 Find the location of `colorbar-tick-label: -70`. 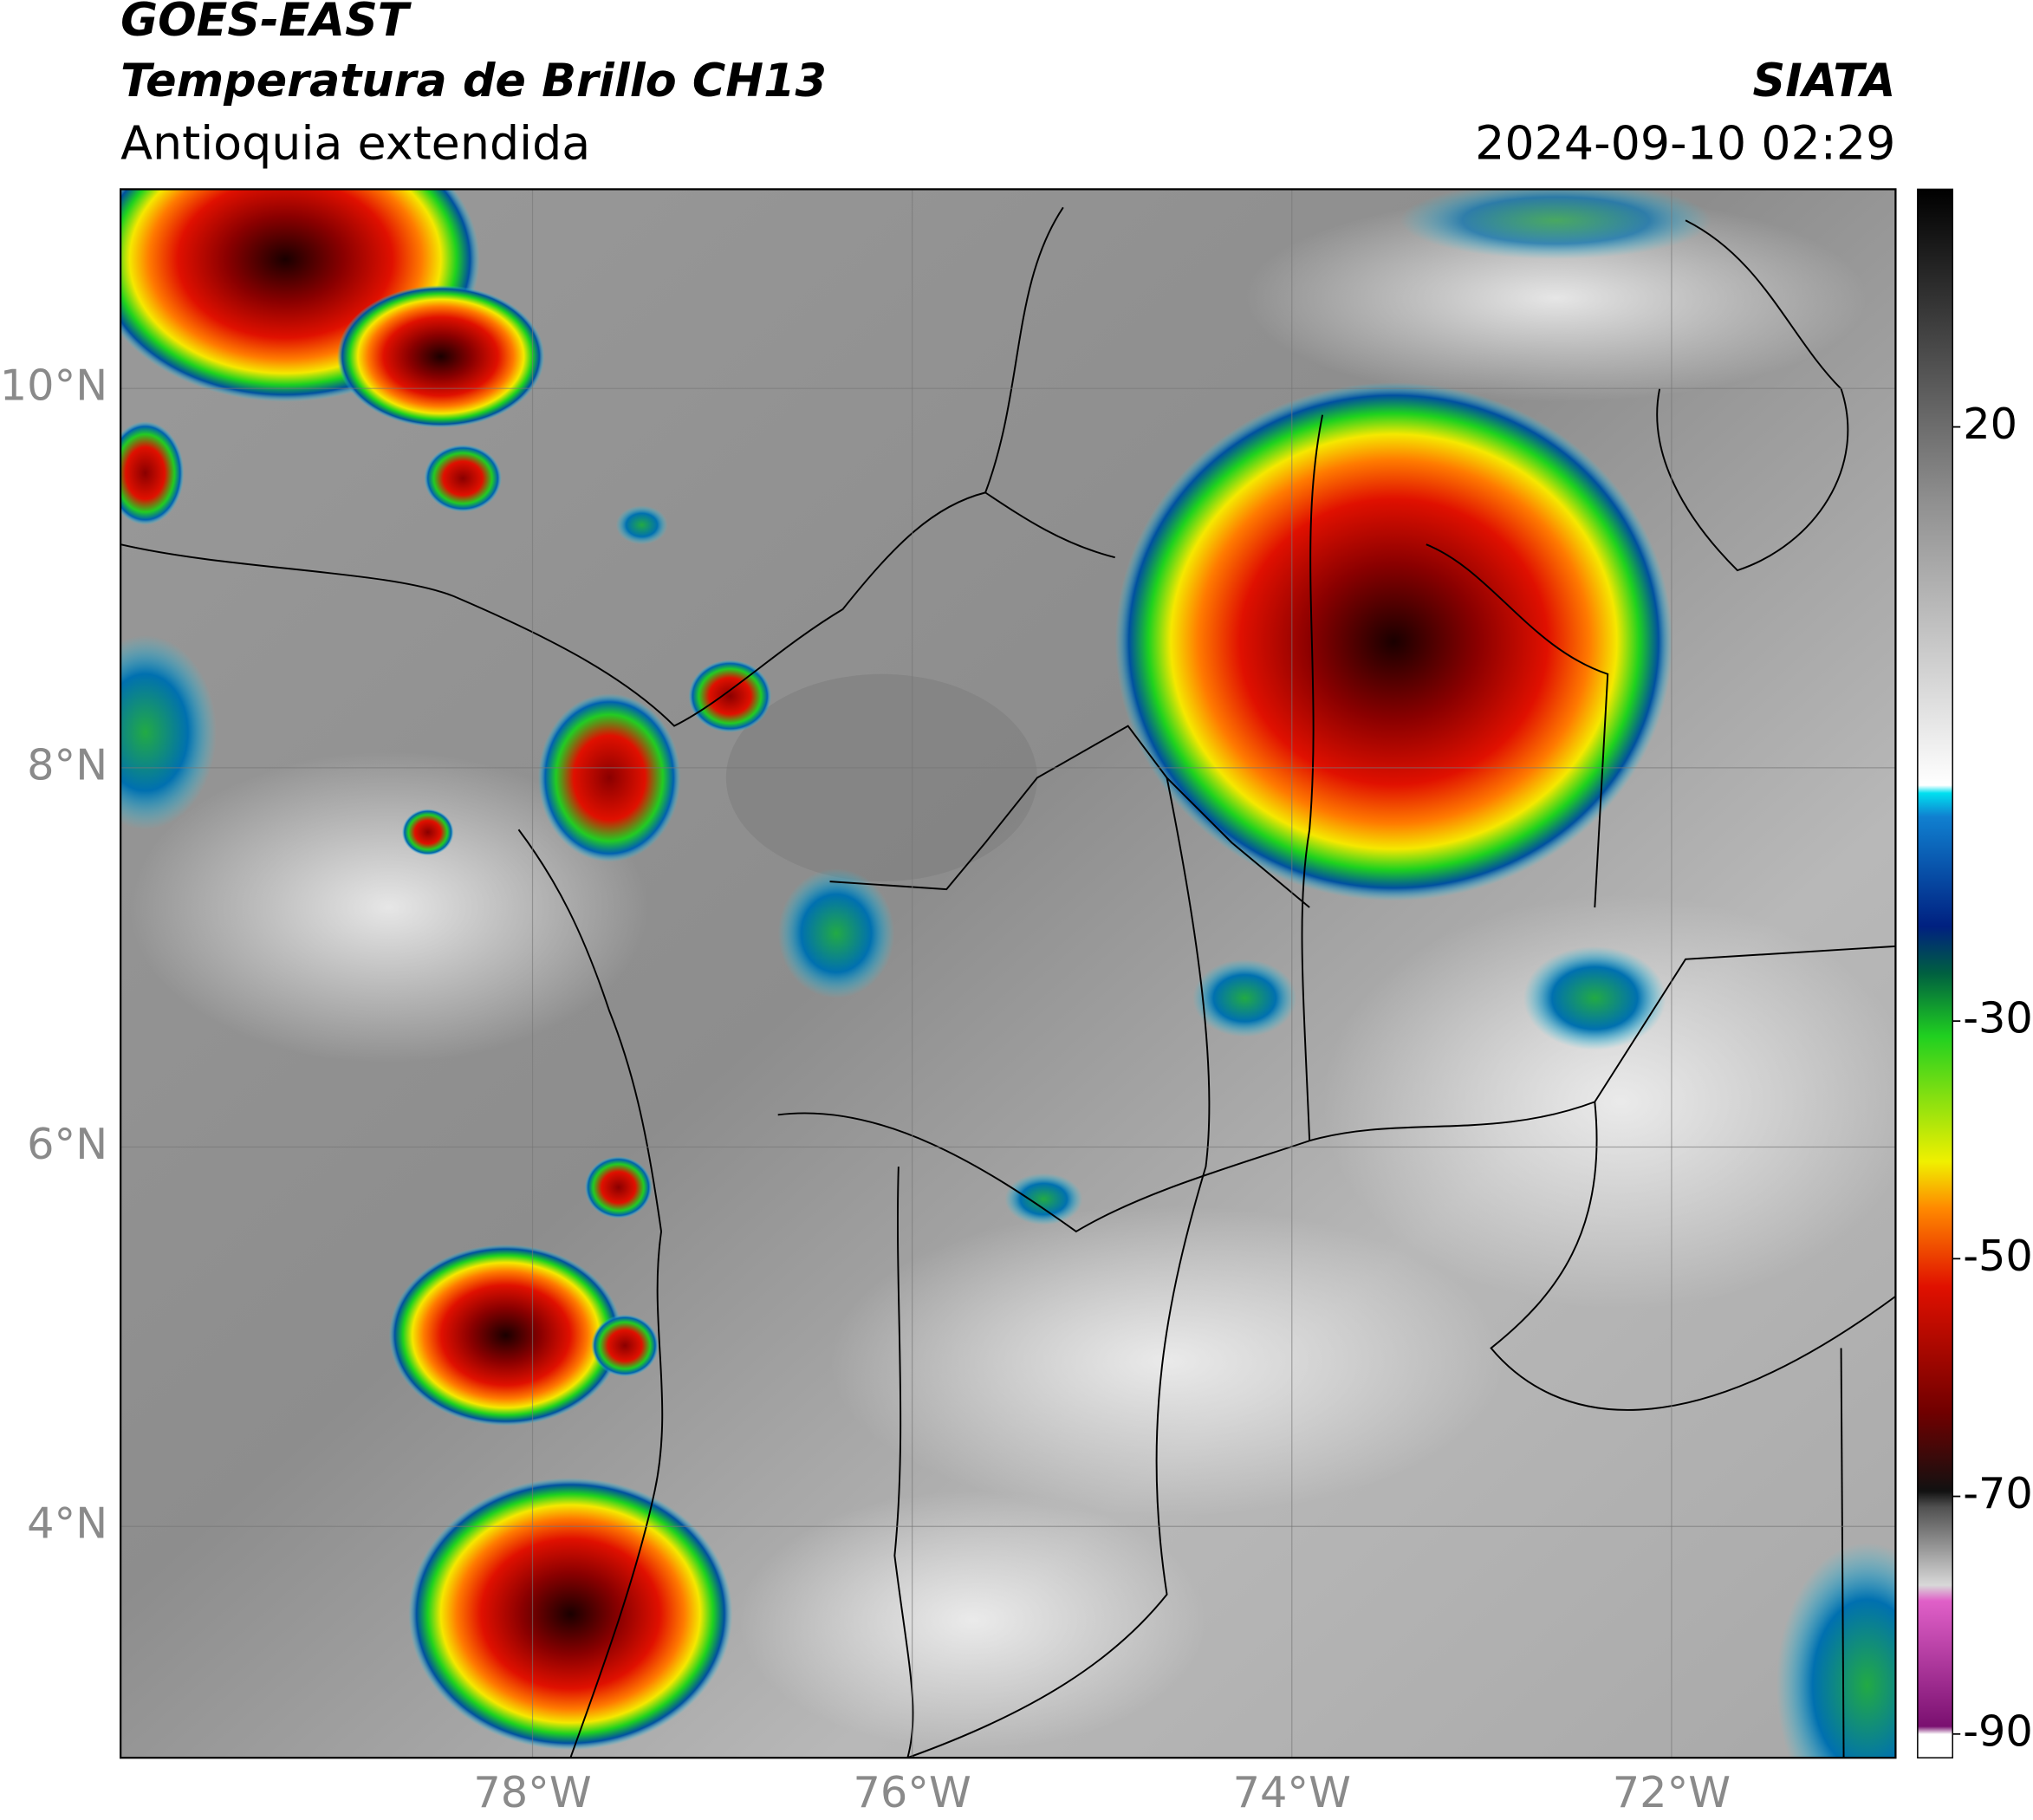

colorbar-tick-label: -70 is located at coordinates (1998, 1493).